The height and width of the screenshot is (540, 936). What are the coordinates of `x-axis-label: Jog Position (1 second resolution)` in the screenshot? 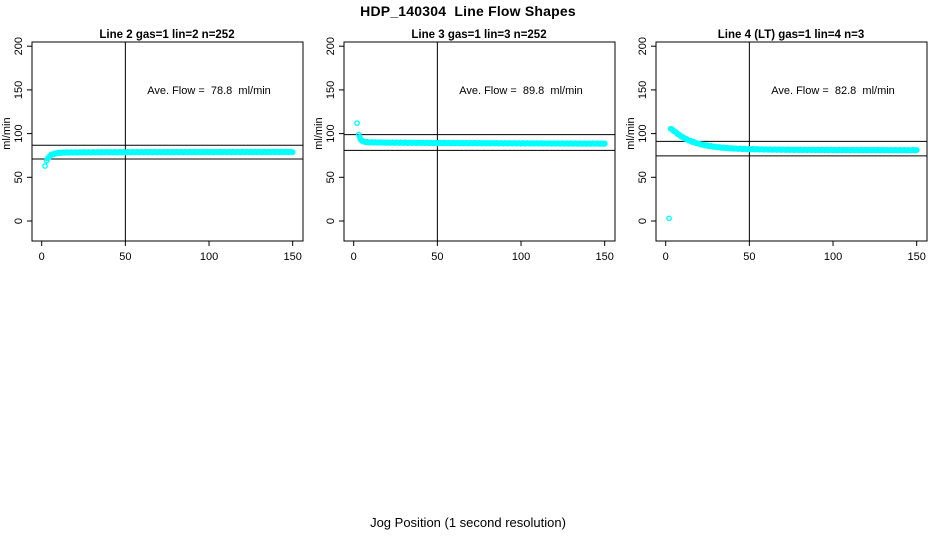 It's located at (468, 522).